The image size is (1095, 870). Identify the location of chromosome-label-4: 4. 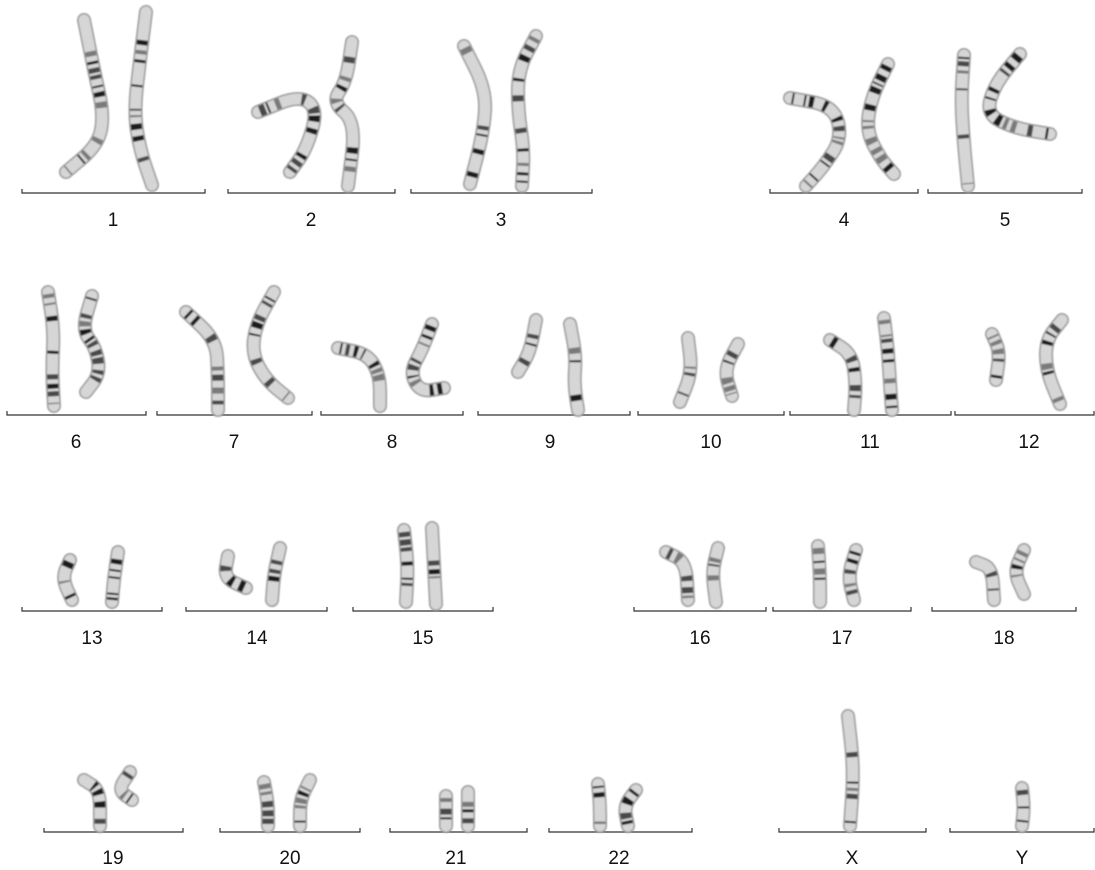
(844, 220).